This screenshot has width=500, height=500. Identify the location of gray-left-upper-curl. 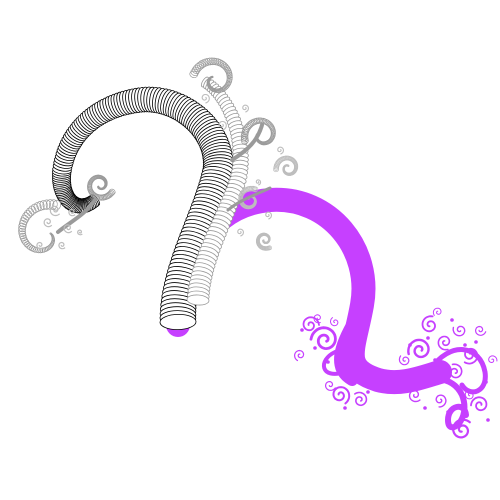
(101, 187).